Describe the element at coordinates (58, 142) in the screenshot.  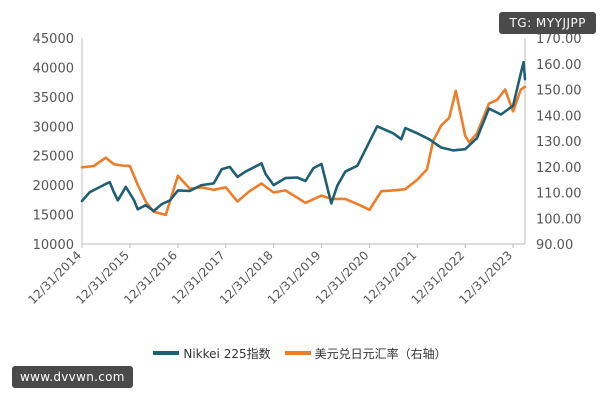
I see `left-axis: 10000 15000 20000 25000 30000 35000 40000 45000` at that location.